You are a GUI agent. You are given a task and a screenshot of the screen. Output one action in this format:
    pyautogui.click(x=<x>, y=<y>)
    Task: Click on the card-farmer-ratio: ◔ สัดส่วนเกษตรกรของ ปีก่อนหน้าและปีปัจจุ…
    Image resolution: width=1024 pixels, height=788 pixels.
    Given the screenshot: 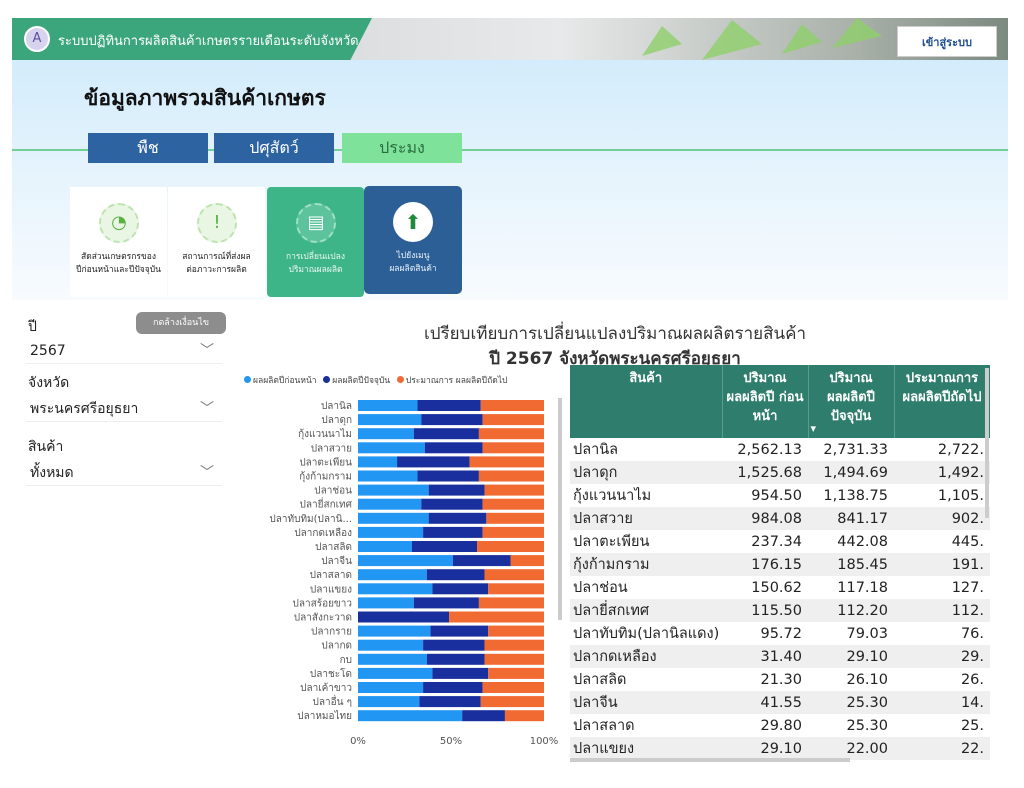 What is the action you would take?
    pyautogui.click(x=118, y=242)
    